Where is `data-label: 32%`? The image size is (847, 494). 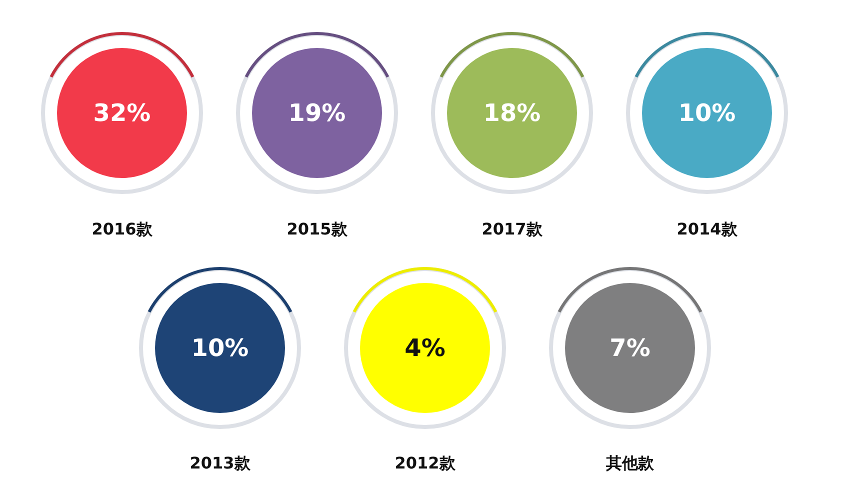
data-label: 32% is located at coordinates (122, 113).